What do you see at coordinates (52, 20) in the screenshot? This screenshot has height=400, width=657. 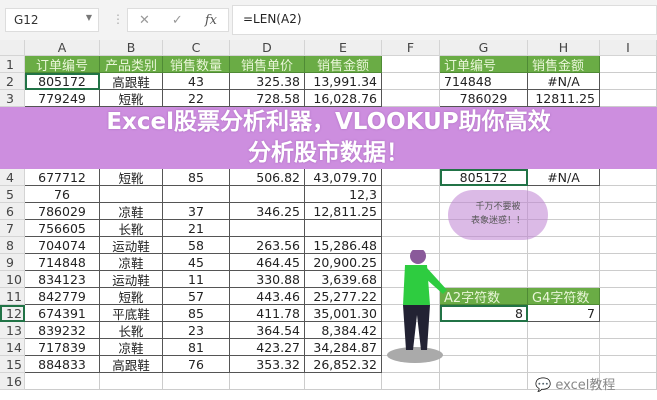 I see `name-box: G12 ▼` at bounding box center [52, 20].